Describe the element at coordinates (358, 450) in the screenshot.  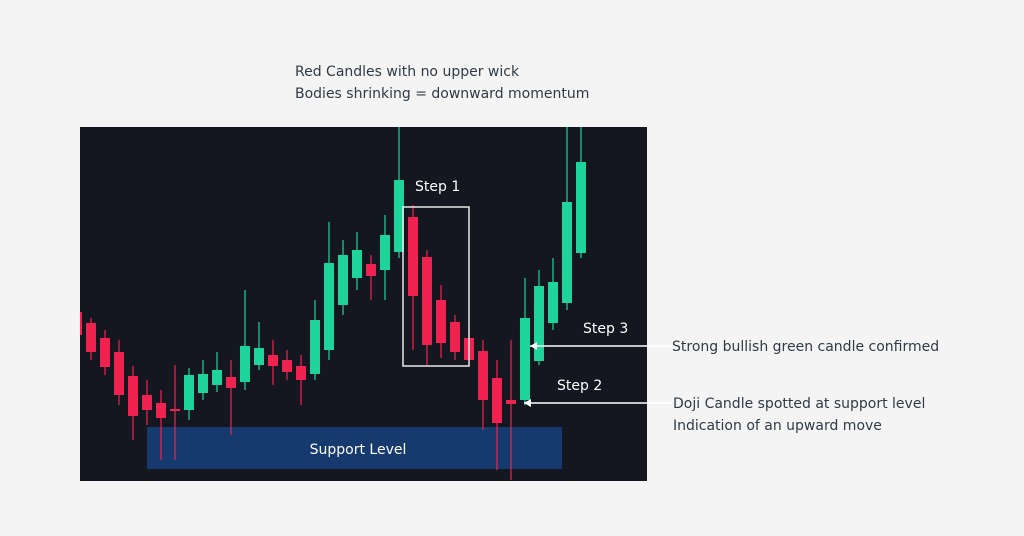
I see `support-label: Support Level` at that location.